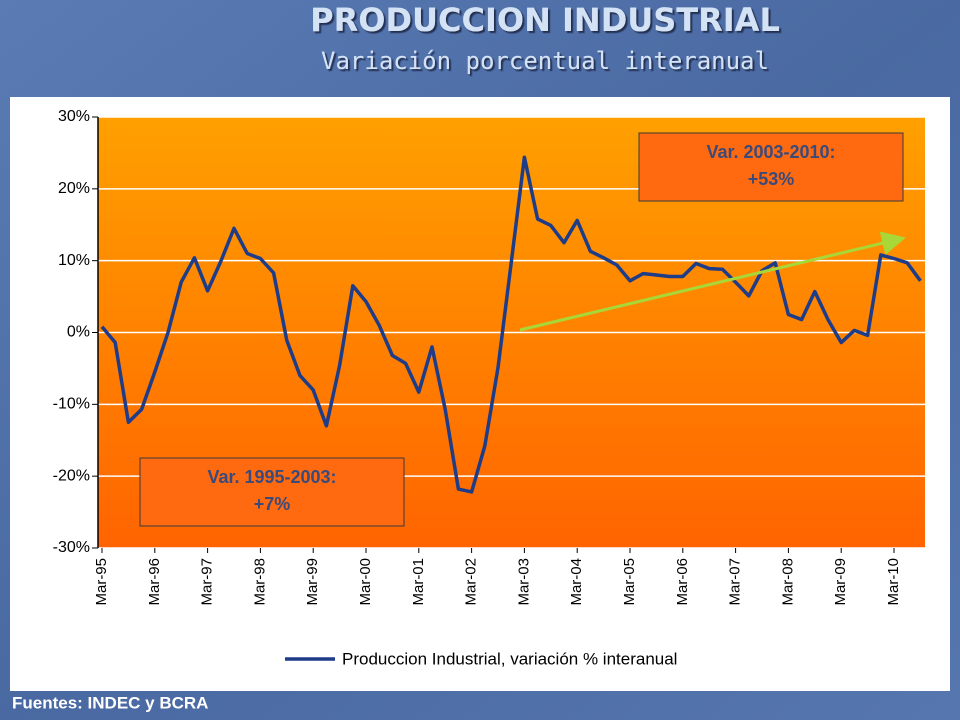  I want to click on x-tick-label: Mar-03, so click(523, 582).